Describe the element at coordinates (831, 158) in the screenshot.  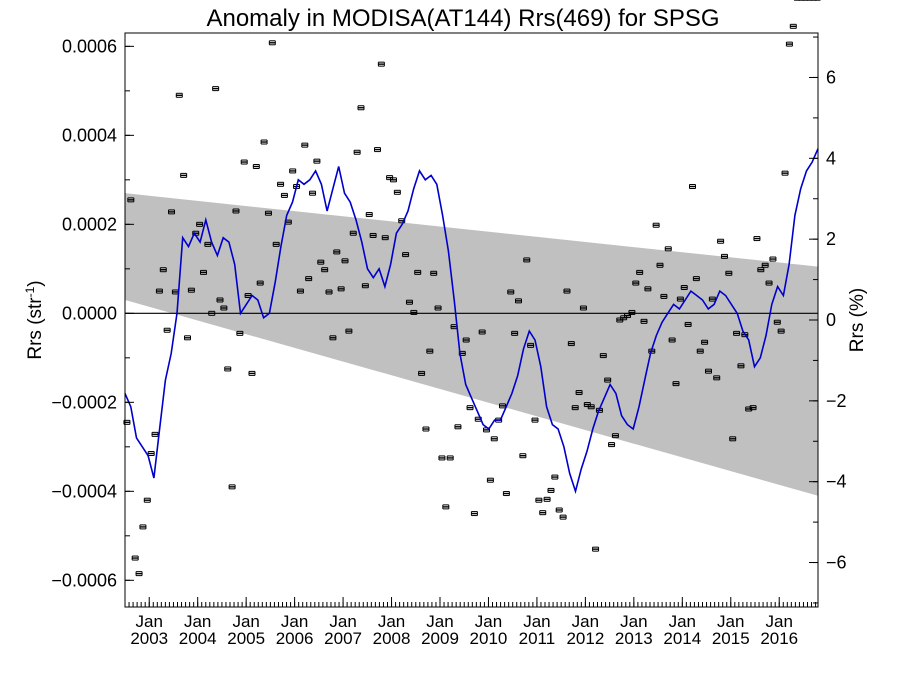
I see `y2-tick-label: 4` at that location.